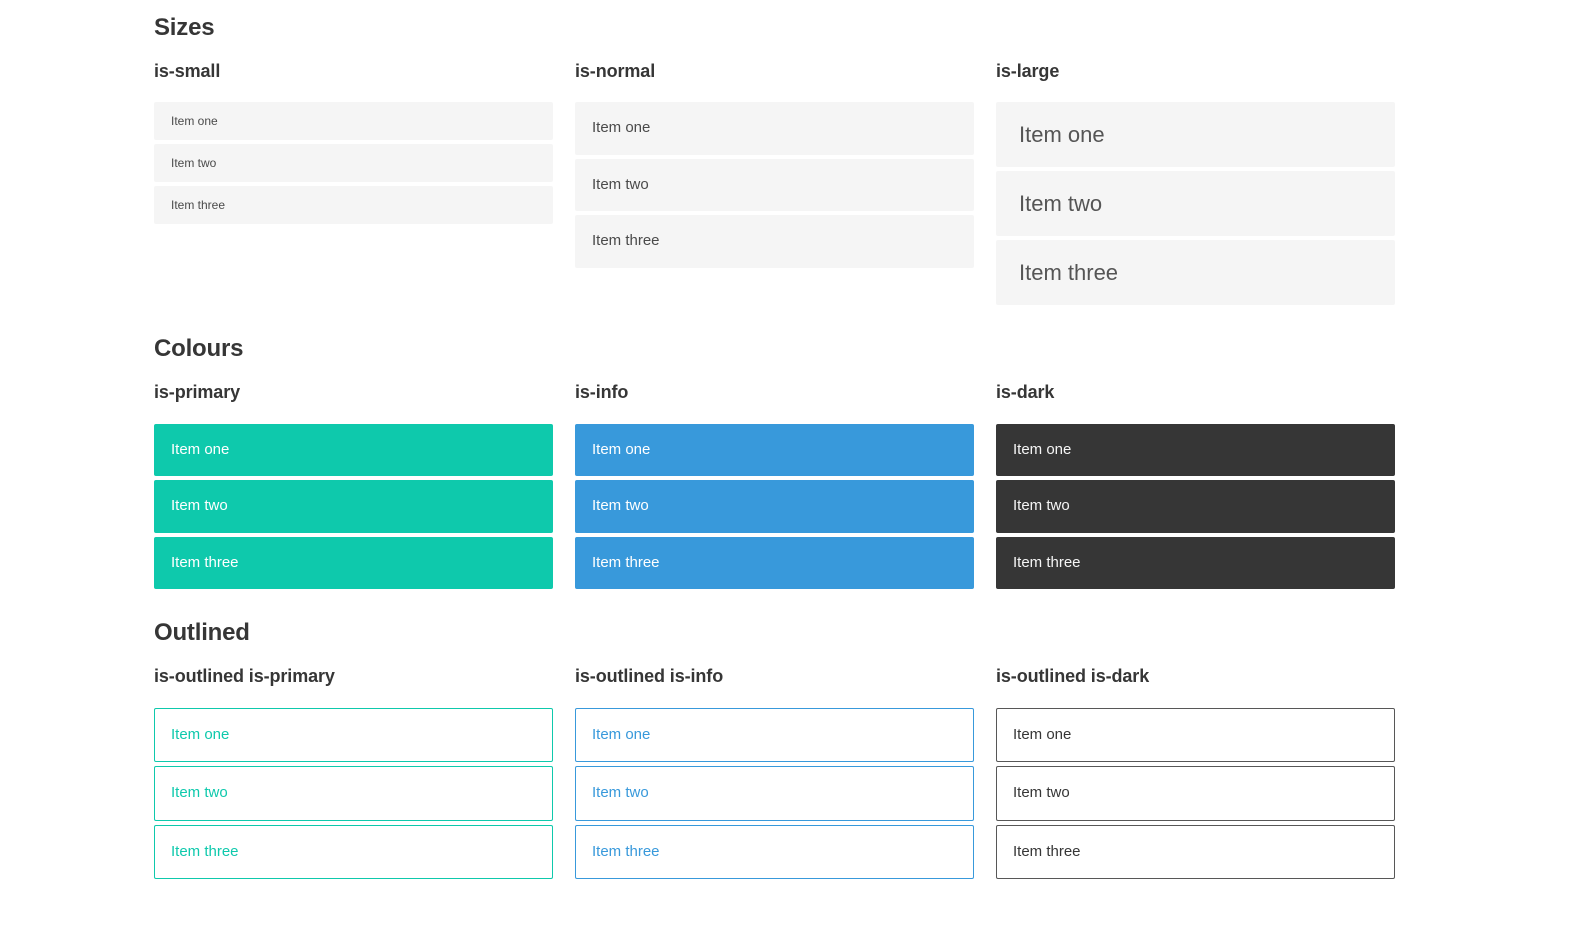 This screenshot has height=929, width=1595. Describe the element at coordinates (187, 70) in the screenshot. I see `variant-heading: is-small` at that location.